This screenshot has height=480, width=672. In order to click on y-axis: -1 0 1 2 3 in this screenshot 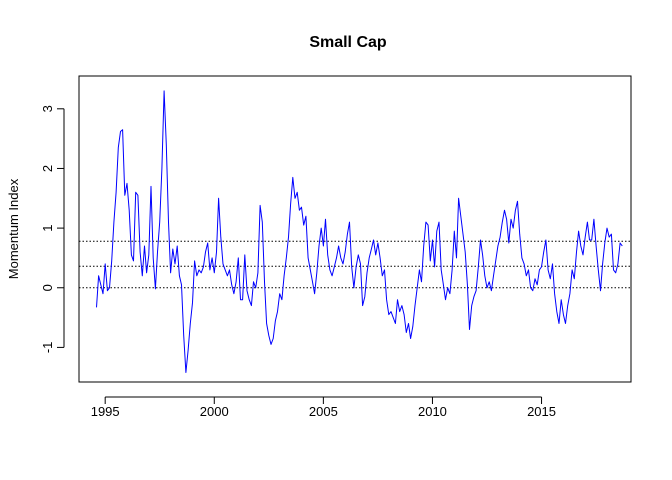, I will do `click(52, 229)`.